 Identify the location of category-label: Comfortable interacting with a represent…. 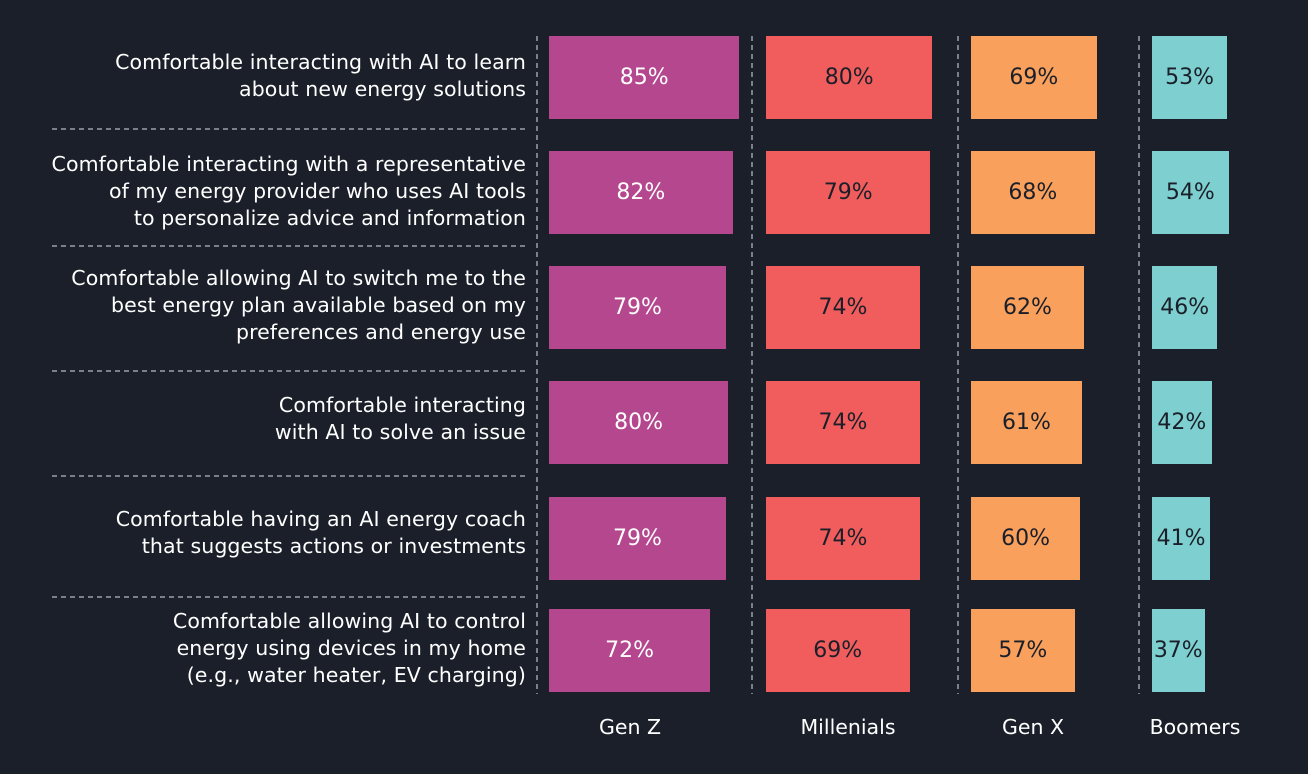
(273, 191).